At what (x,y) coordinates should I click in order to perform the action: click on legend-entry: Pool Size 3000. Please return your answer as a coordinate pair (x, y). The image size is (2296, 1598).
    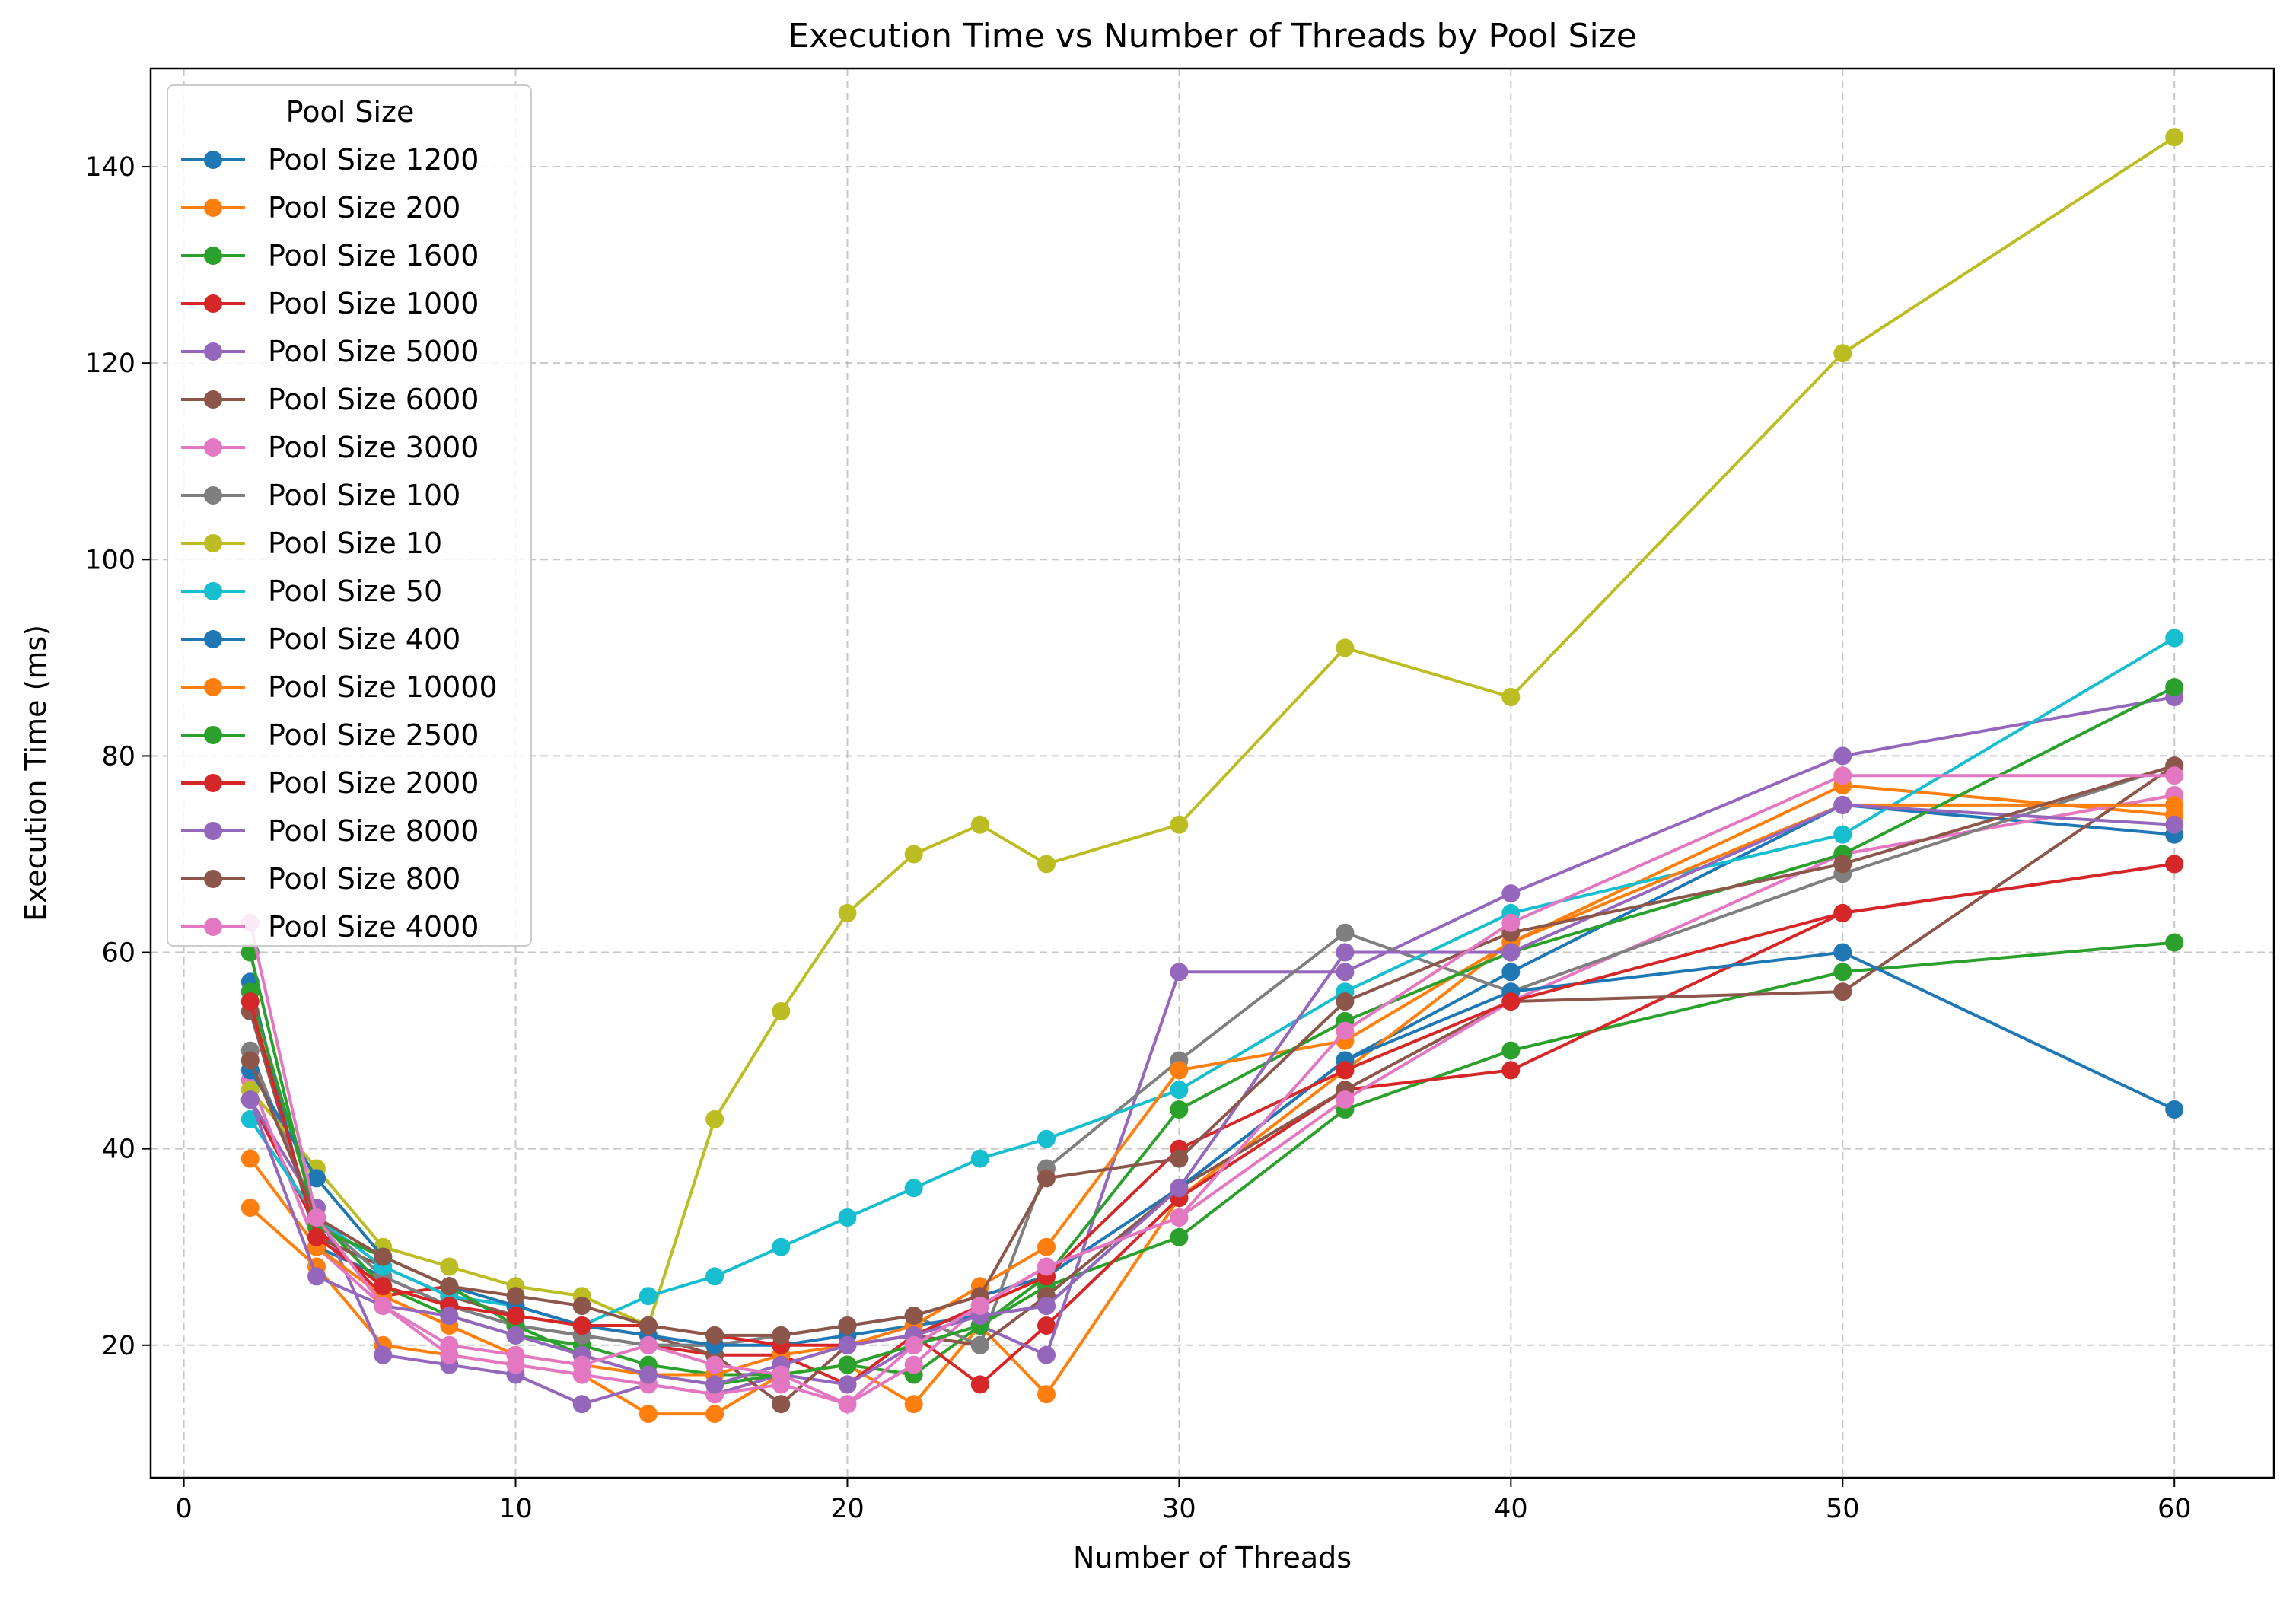
    Looking at the image, I should click on (330, 447).